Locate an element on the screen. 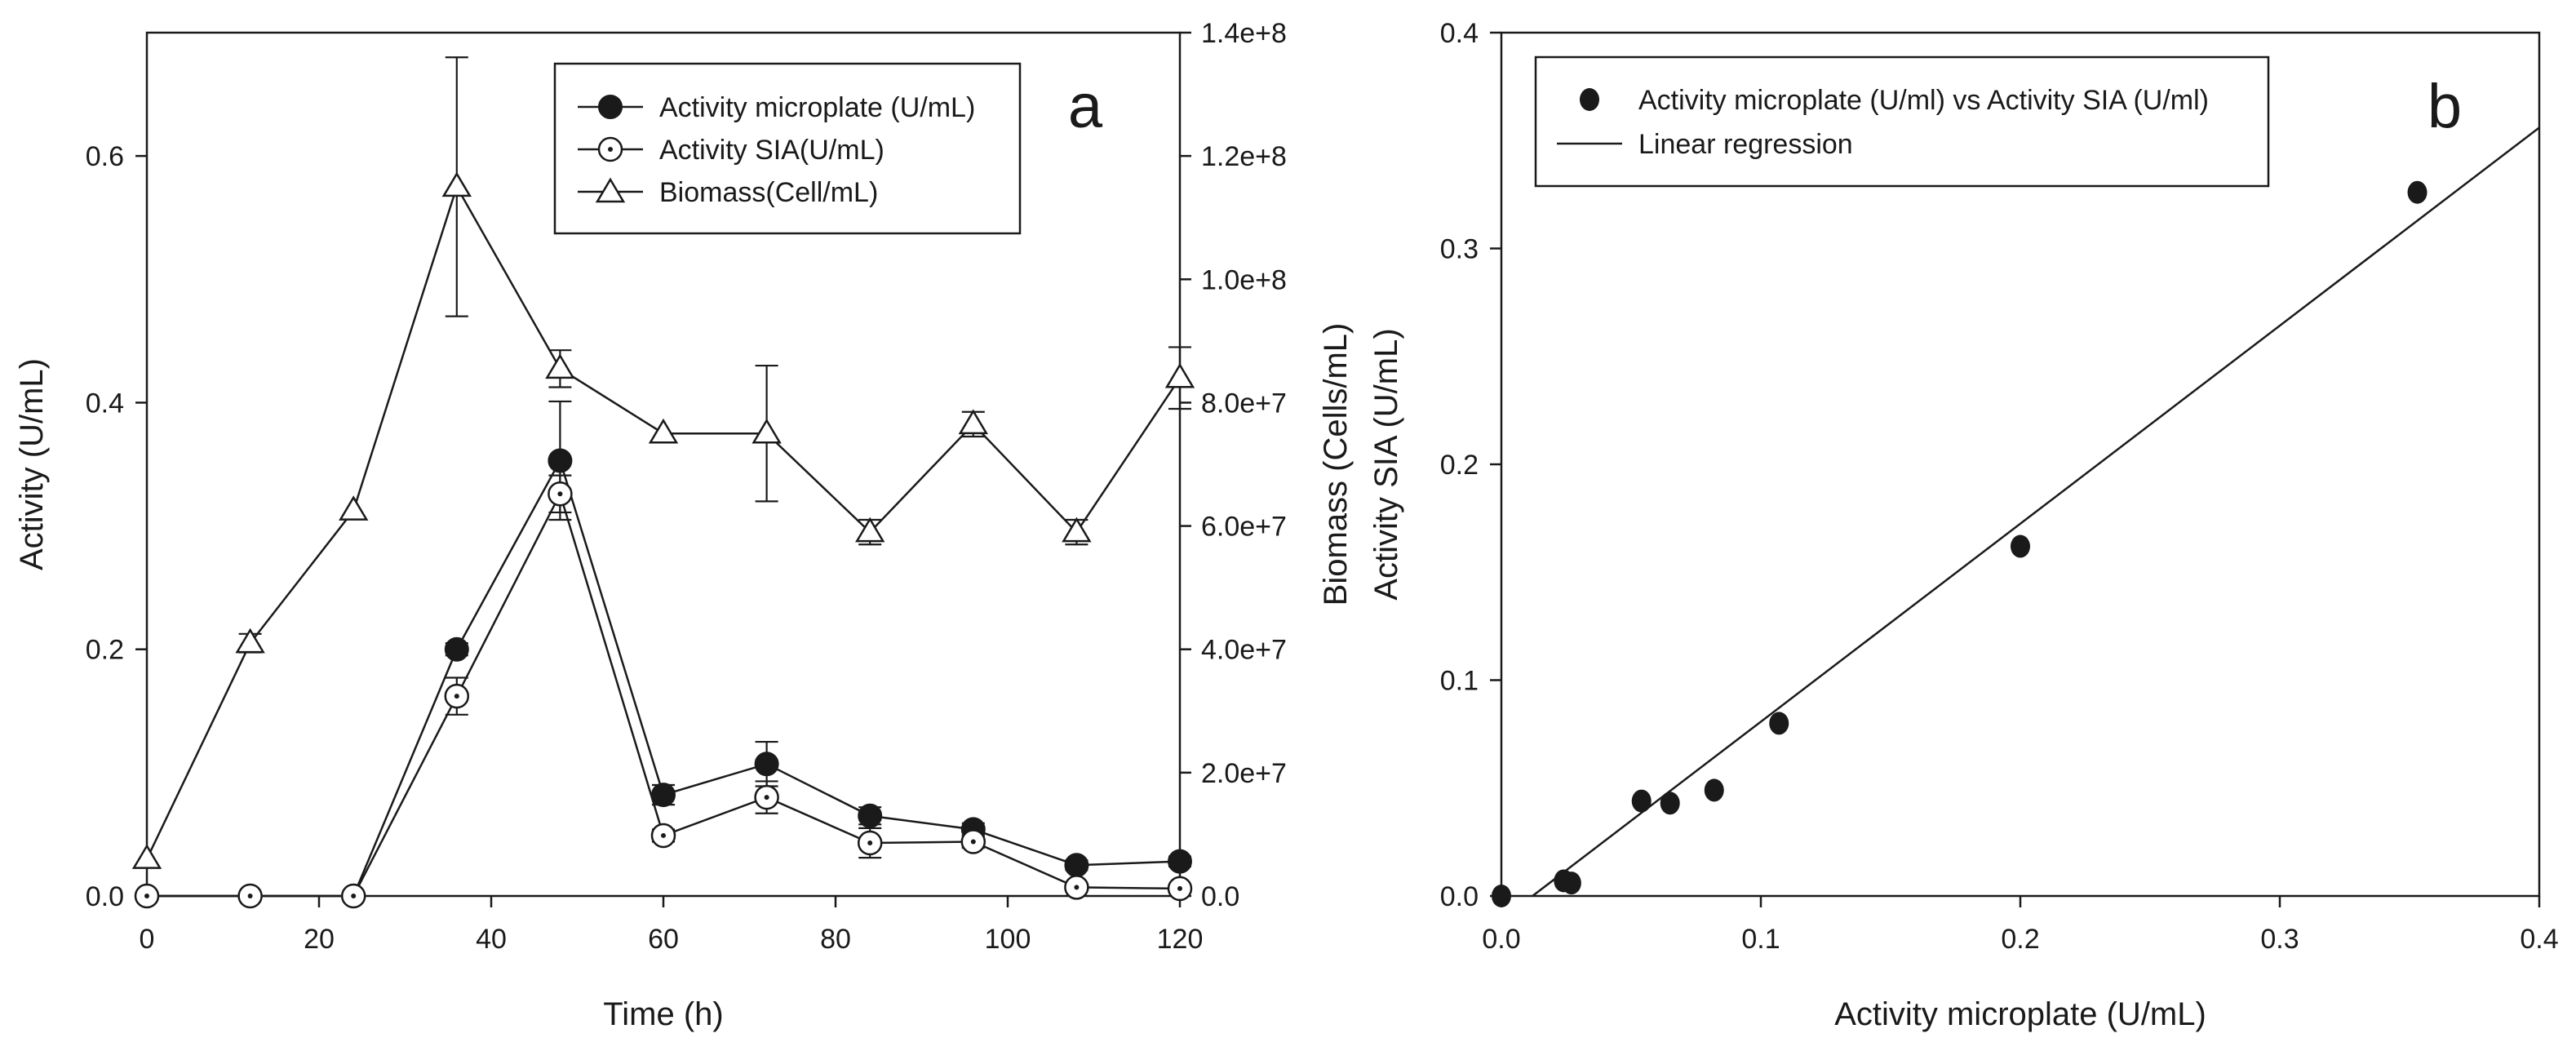 The image size is (2576, 1060). panel-b-letter: b is located at coordinates (2444, 106).